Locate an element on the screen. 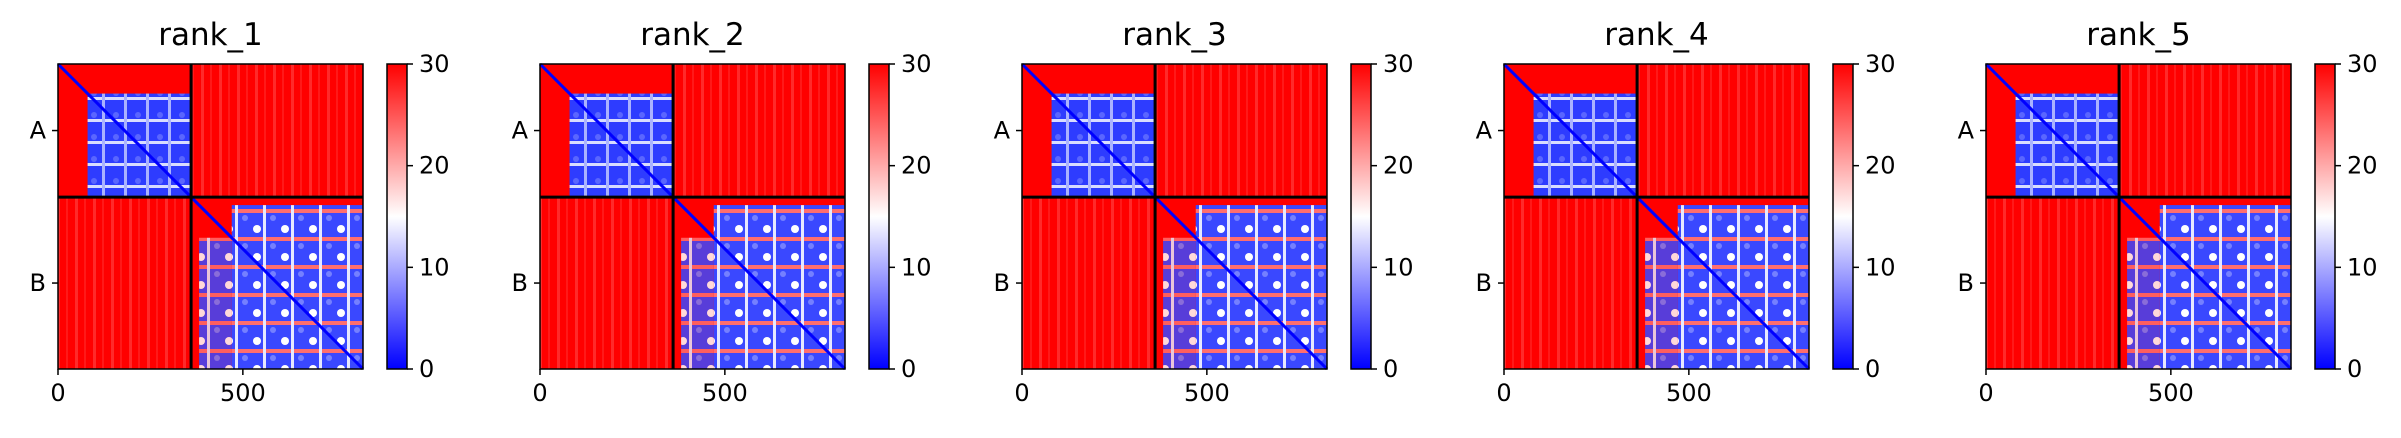 The width and height of the screenshot is (2401, 438). panel-title: rank_5 is located at coordinates (2138, 35).